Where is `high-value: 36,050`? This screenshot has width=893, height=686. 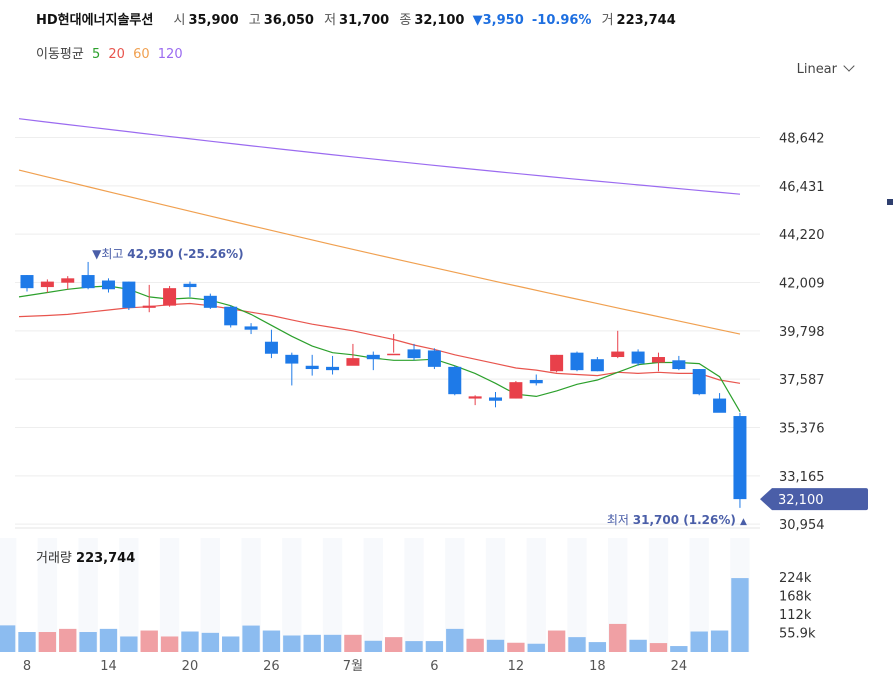 high-value: 36,050 is located at coordinates (288, 20).